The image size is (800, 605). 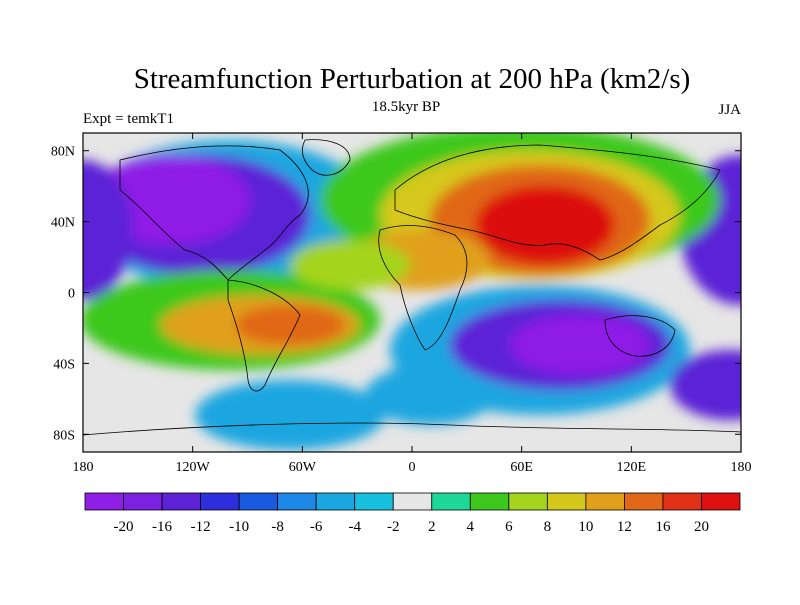 What do you see at coordinates (63, 223) in the screenshot?
I see `y-tick-label: 40N` at bounding box center [63, 223].